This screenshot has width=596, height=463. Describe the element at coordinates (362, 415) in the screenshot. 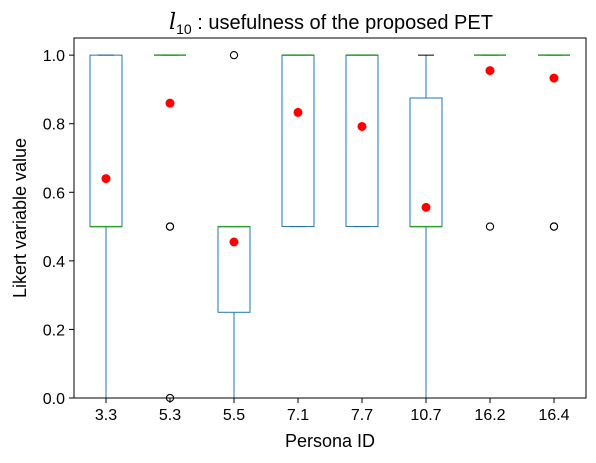

I see `x-tick-label: 7.7` at that location.